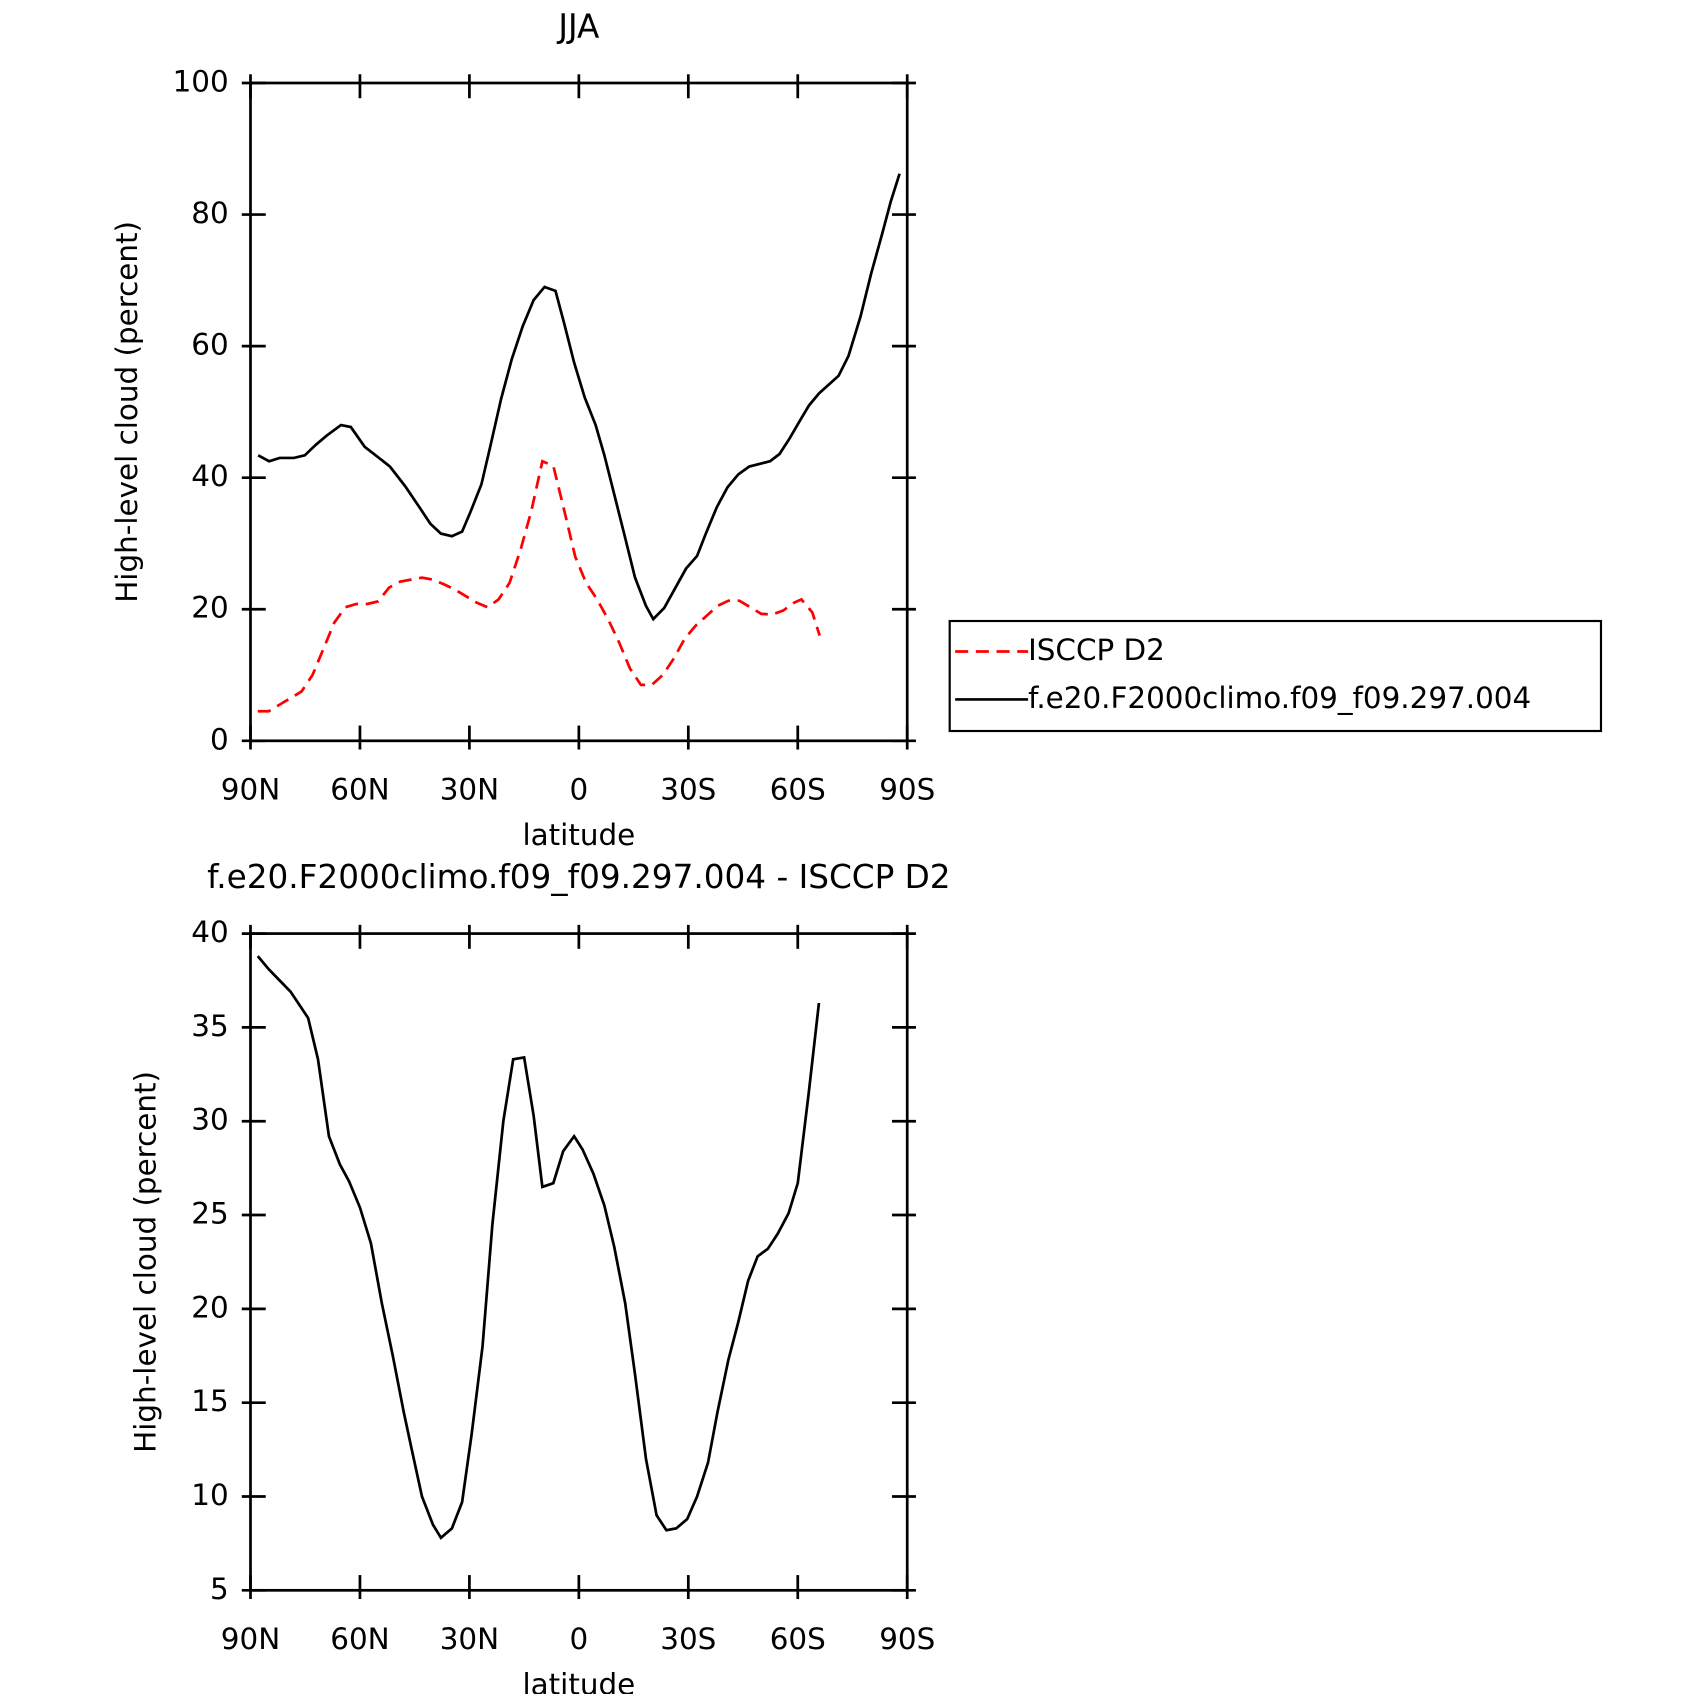 The height and width of the screenshot is (1694, 1699). Describe the element at coordinates (209, 213) in the screenshot. I see `y-tick-label: 80` at that location.